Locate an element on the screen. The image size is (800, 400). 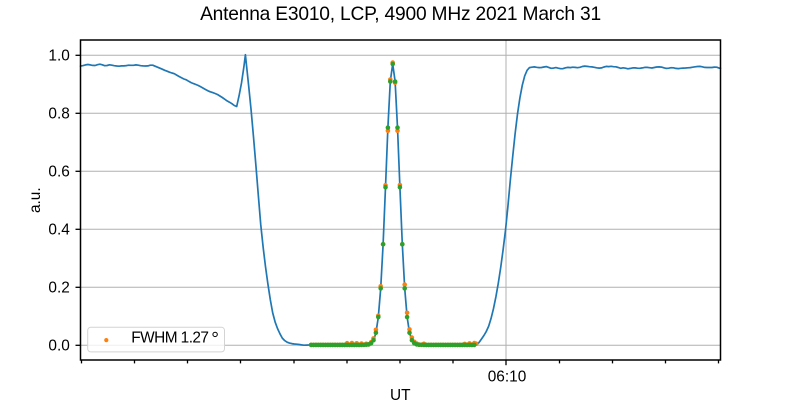
svg-text: a.u. is located at coordinates (35, 200).